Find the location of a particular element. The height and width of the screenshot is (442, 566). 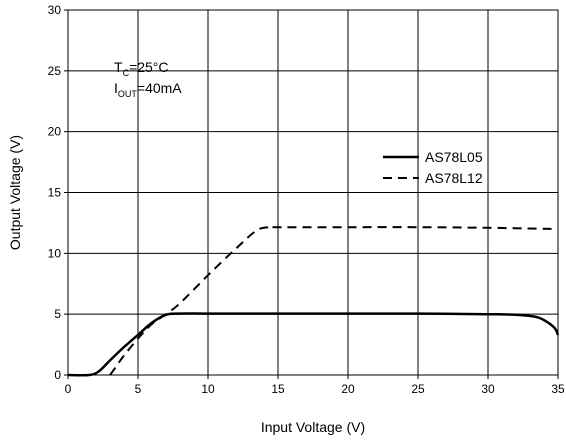

y-axis-title: Output Voltage (V) is located at coordinates (15, 192).